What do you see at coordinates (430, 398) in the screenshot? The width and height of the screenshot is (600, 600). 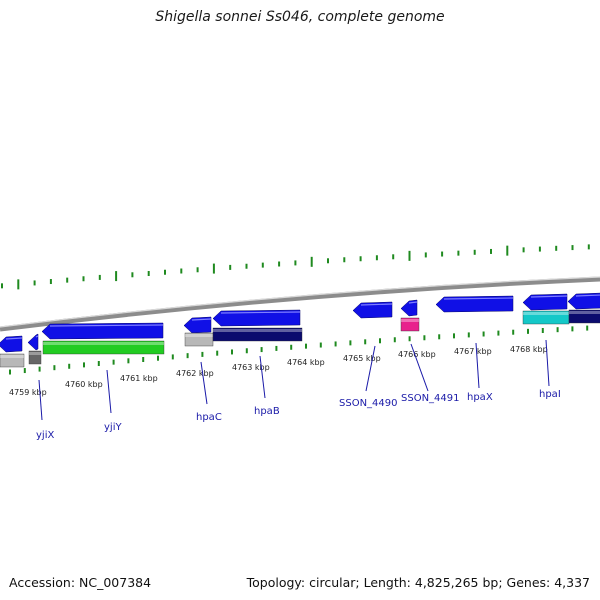 I see `gene-label: SSON_4491` at bounding box center [430, 398].